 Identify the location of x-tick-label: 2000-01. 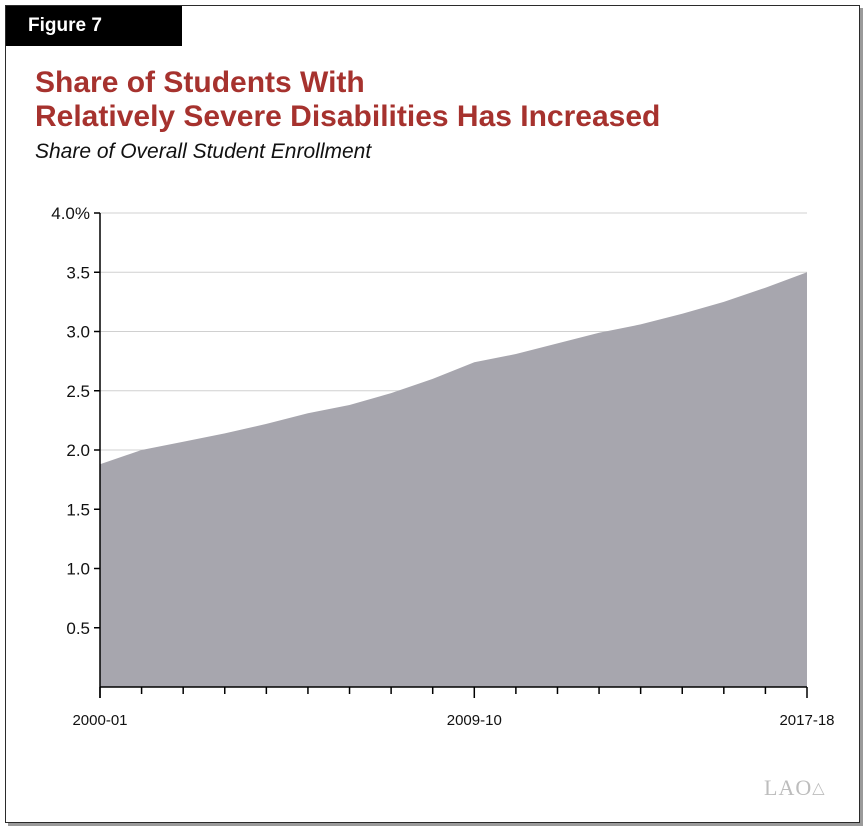
(99, 720).